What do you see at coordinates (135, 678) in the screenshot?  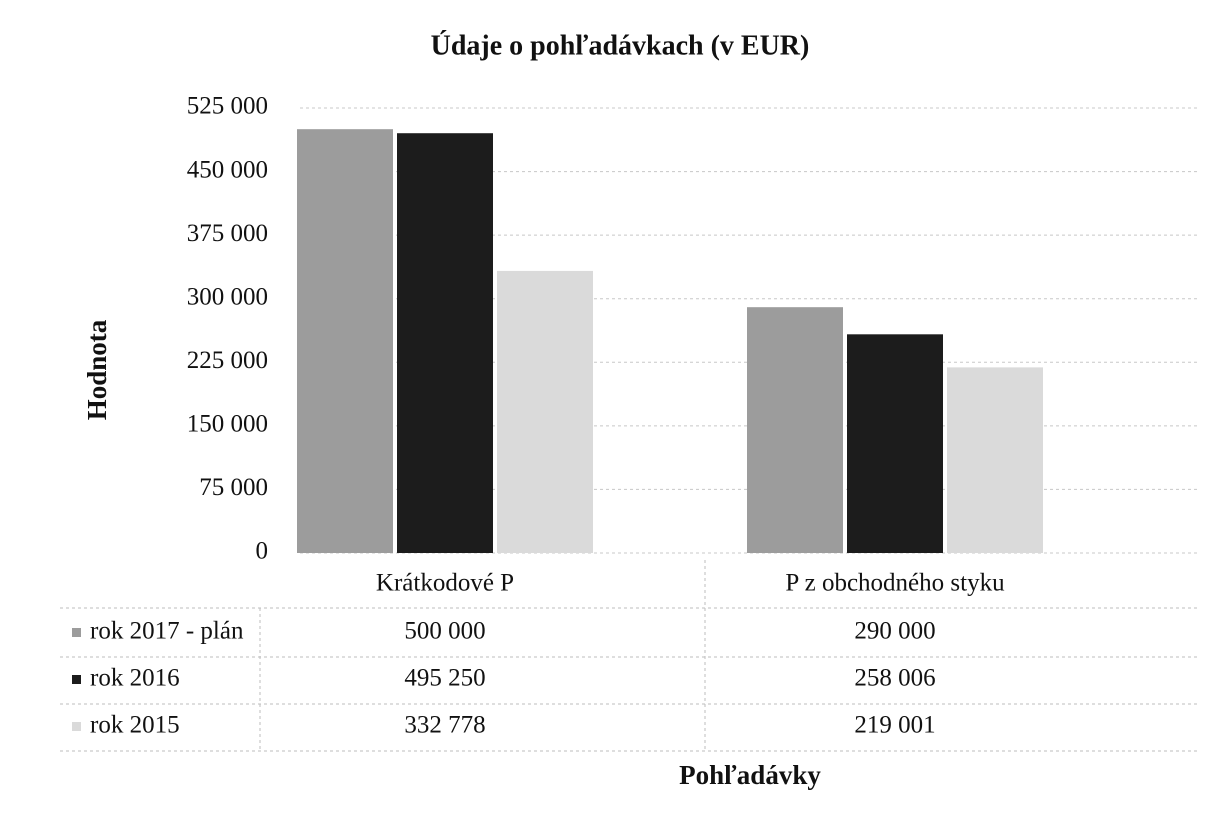 I see `legend-label: rok 2016` at bounding box center [135, 678].